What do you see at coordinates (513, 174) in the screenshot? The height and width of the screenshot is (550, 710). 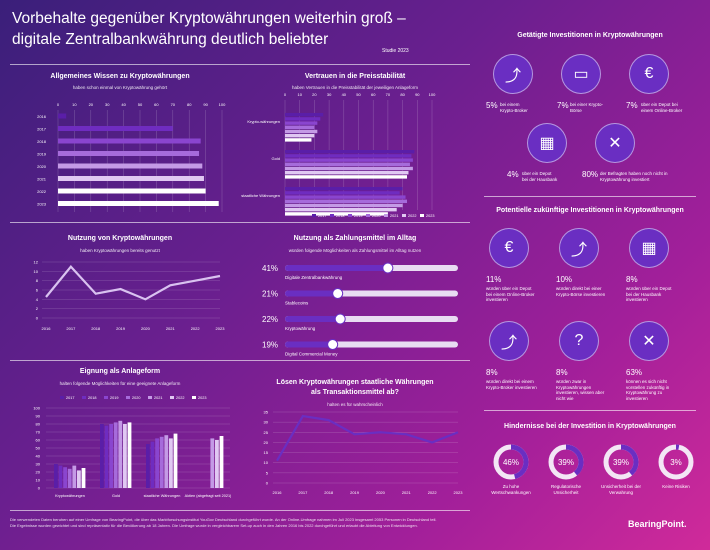 I see `percent-value: 4%` at bounding box center [513, 174].